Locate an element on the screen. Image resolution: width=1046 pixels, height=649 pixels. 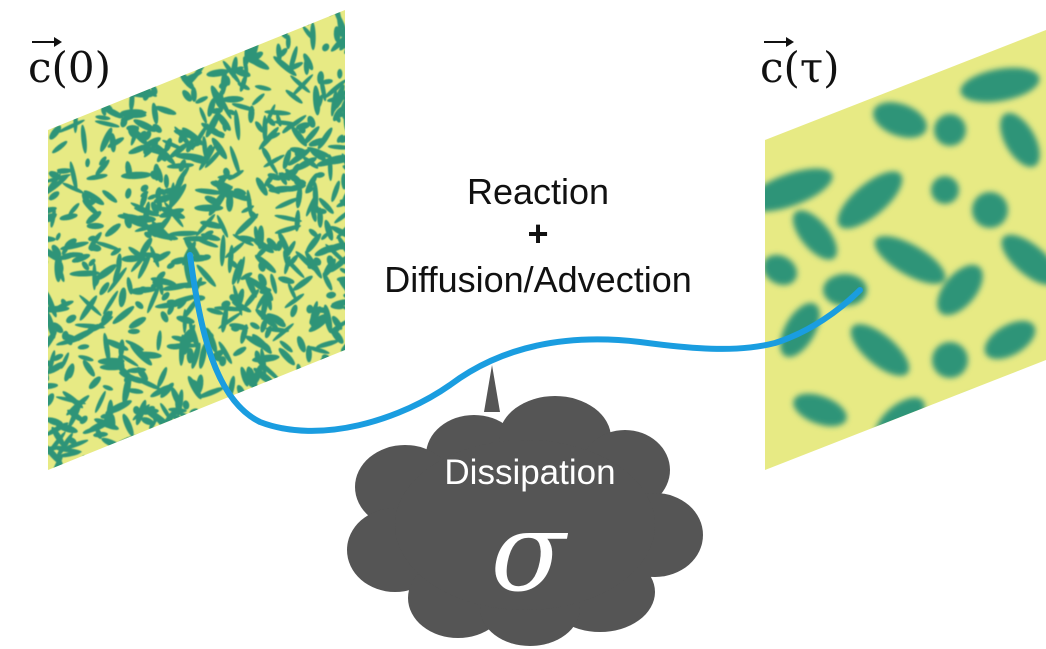
dissipation-cloud: Dissipation σ is located at coordinates (525, 505).